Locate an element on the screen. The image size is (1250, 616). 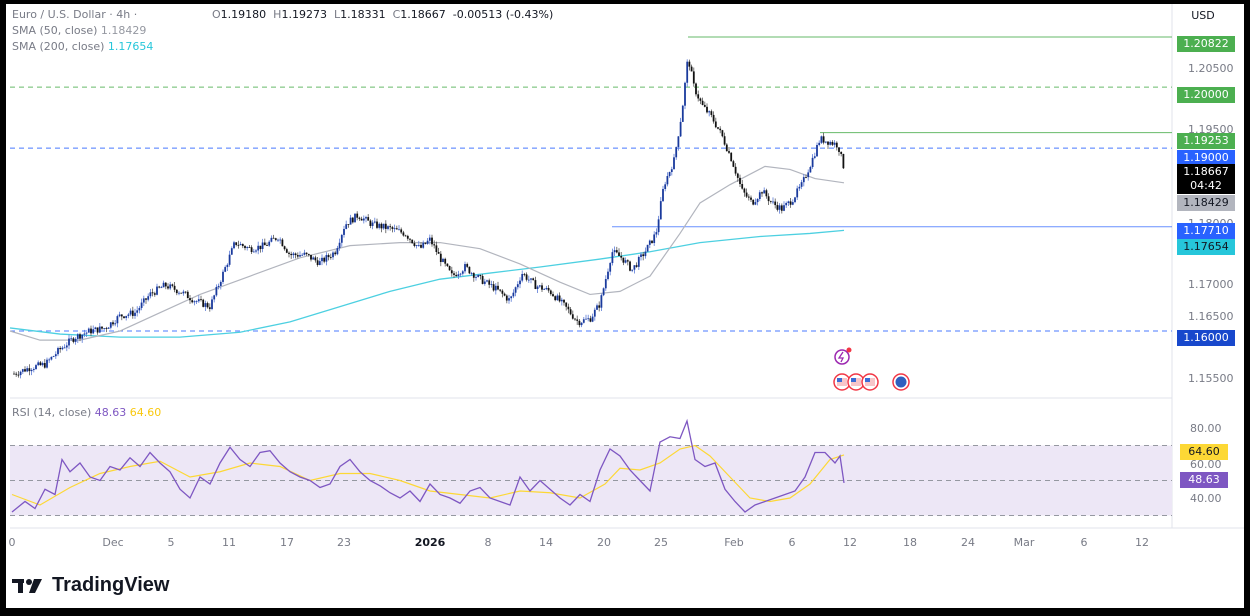
symbol-title: Euro / U.S. Dollar · 4h · is located at coordinates (75, 14).